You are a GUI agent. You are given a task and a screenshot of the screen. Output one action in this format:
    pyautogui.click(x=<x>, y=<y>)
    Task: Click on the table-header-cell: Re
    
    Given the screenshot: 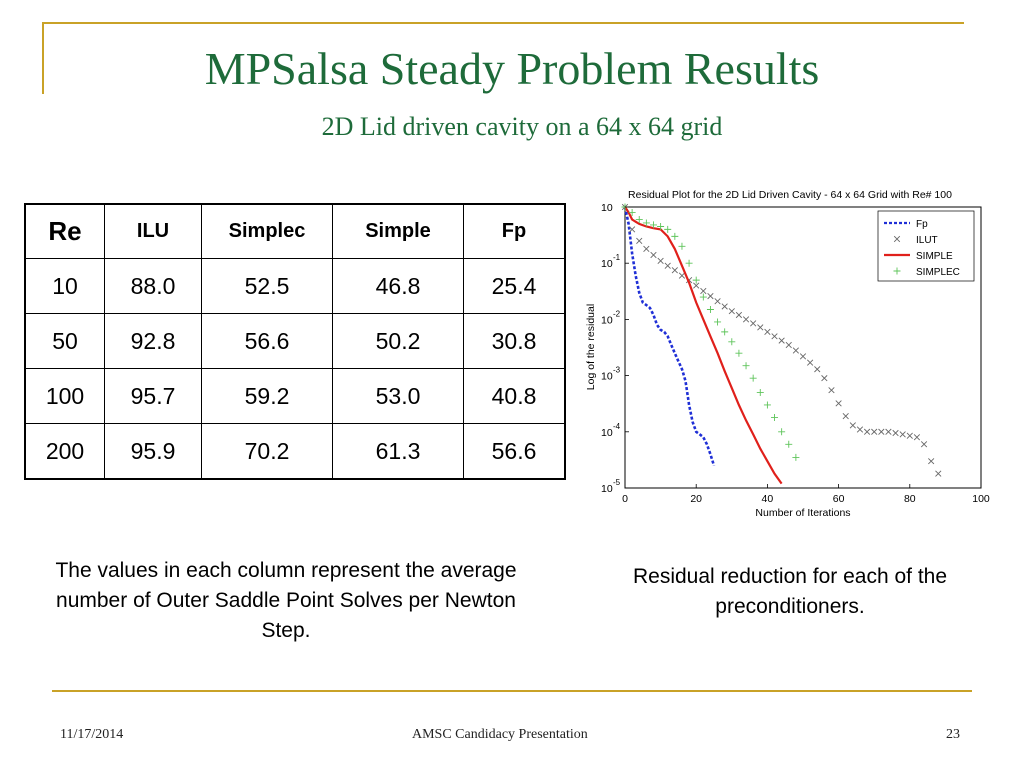 What is the action you would take?
    pyautogui.click(x=64, y=231)
    